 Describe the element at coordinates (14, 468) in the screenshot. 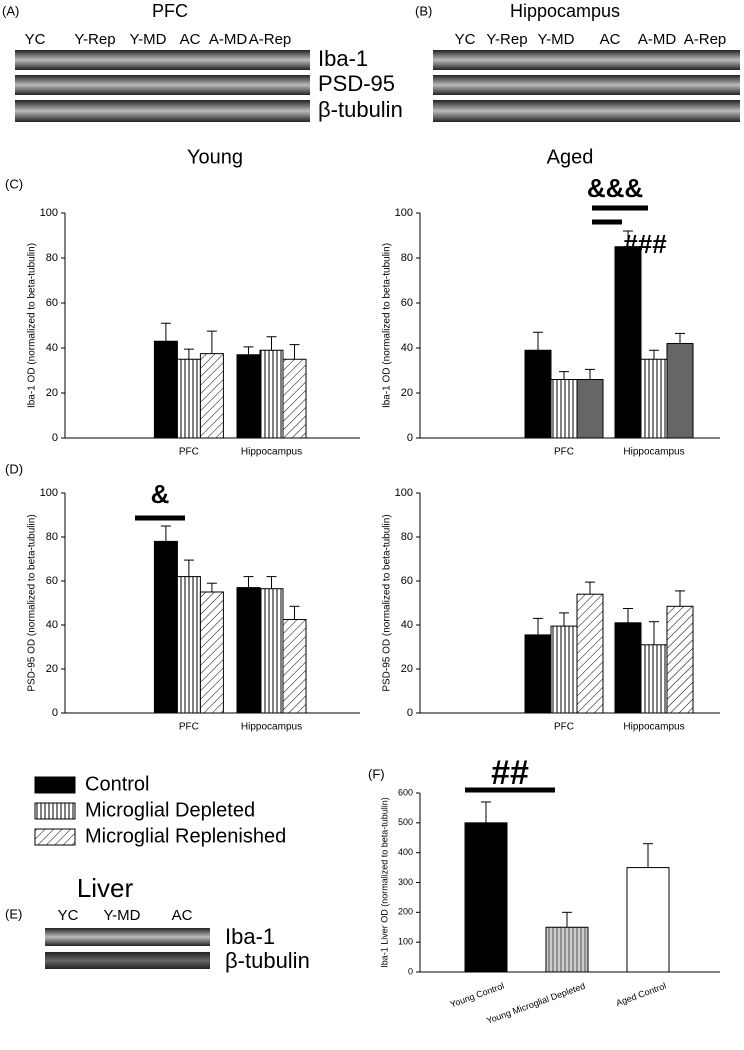

I see `panel-label: (D)` at that location.